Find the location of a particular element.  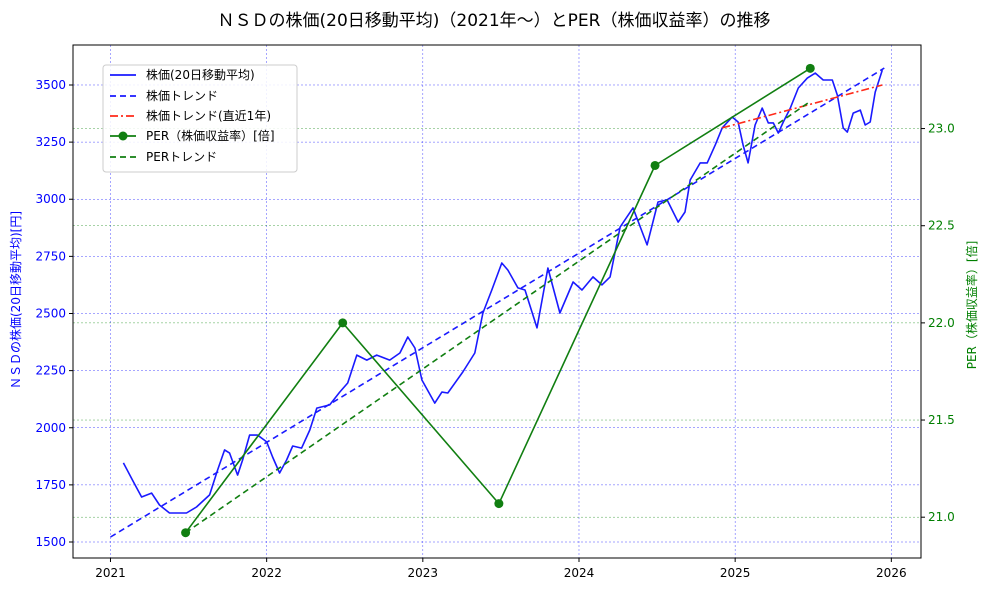

legend-label: PERトレンド is located at coordinates (181, 157).